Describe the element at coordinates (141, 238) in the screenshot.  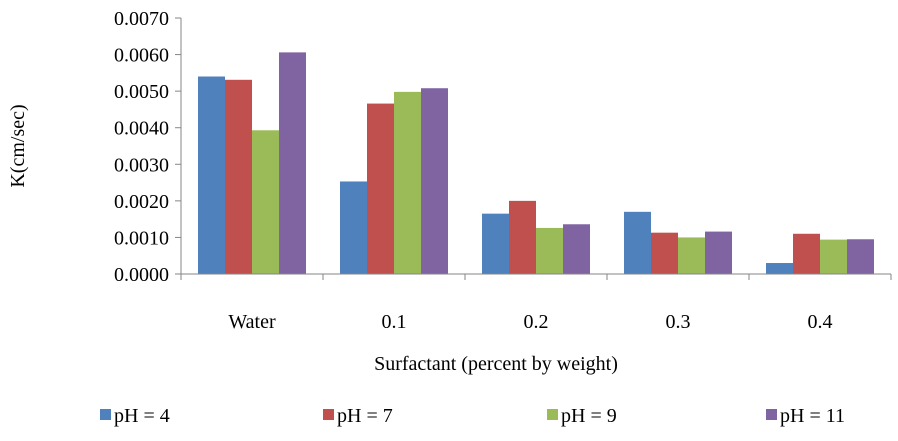
I see `y-tick-label: 0.0010` at that location.